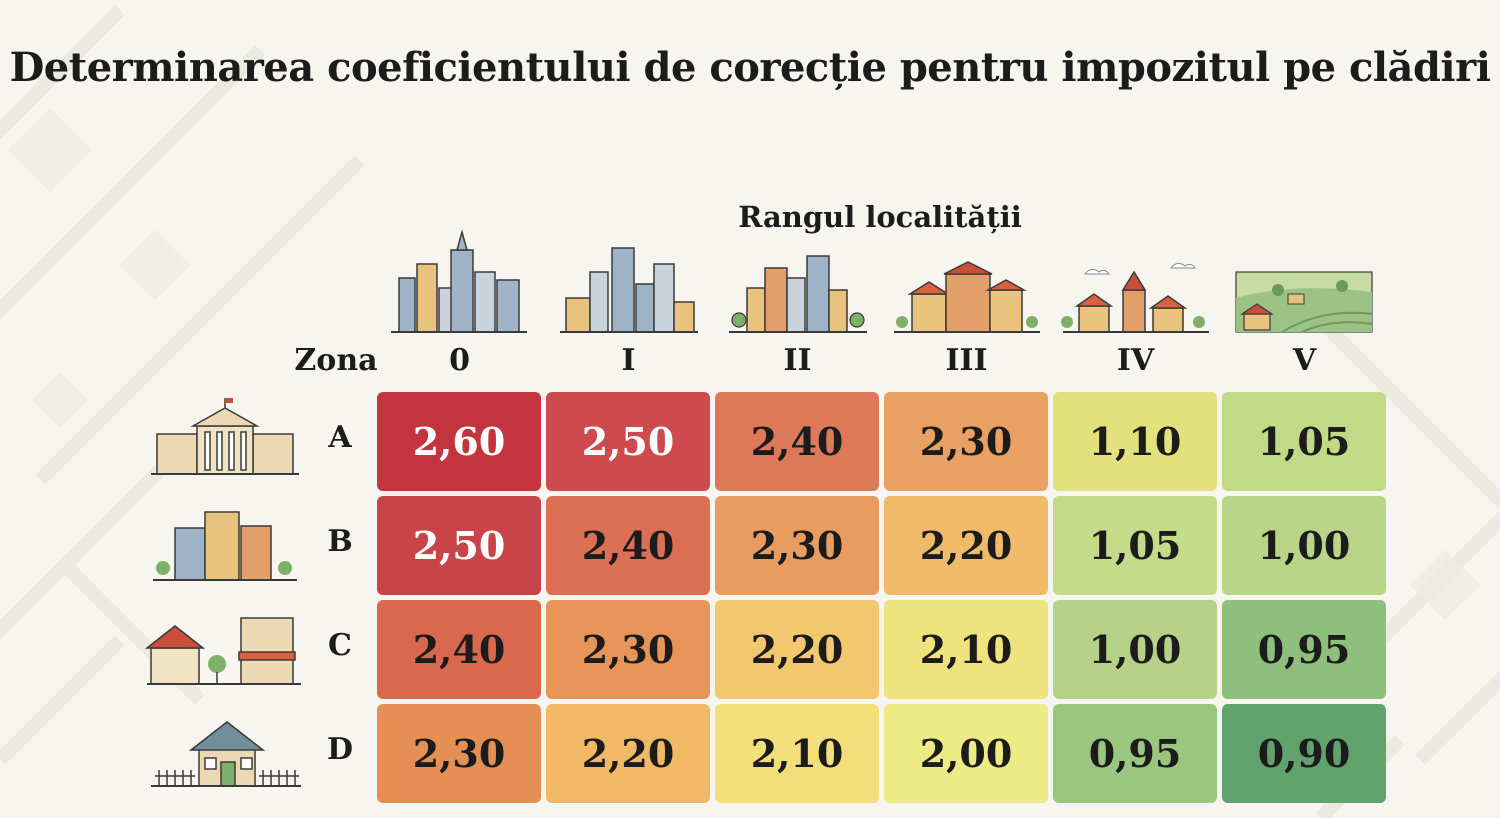  I want to click on cell-d-3: 2,00, so click(966, 753).